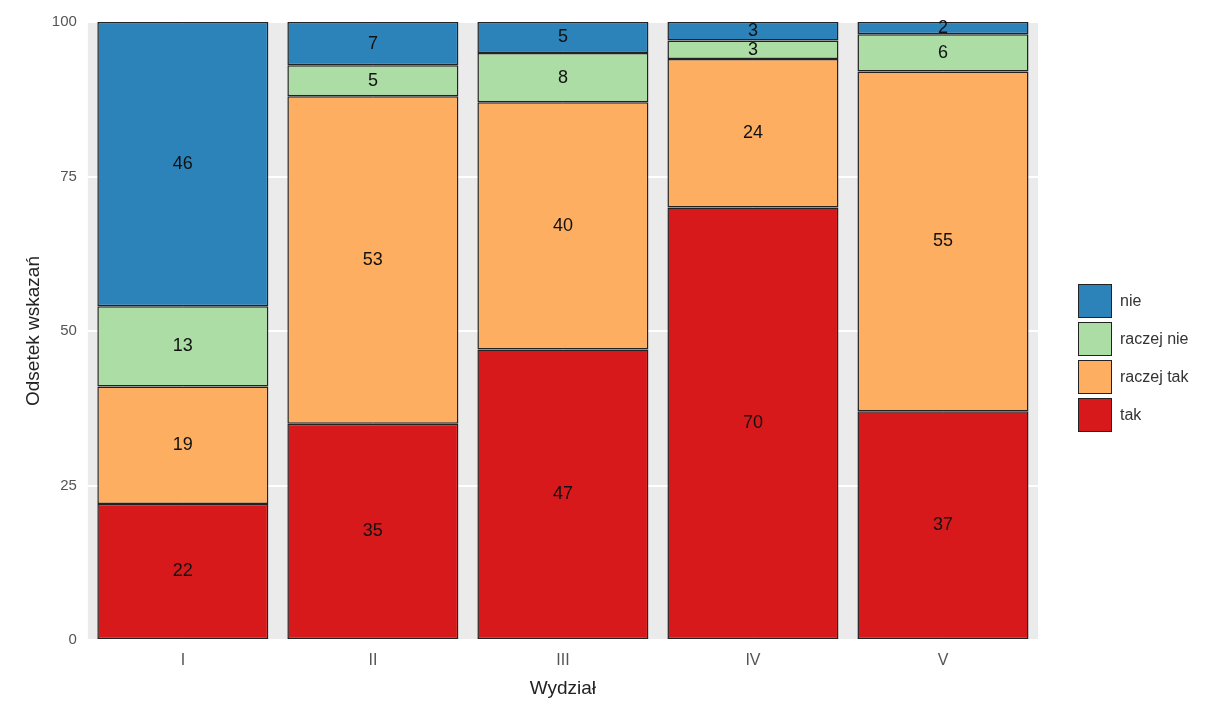 Image resolution: width=1214 pixels, height=724 pixels. What do you see at coordinates (182, 163) in the screenshot?
I see `data-label: 46` at bounding box center [182, 163].